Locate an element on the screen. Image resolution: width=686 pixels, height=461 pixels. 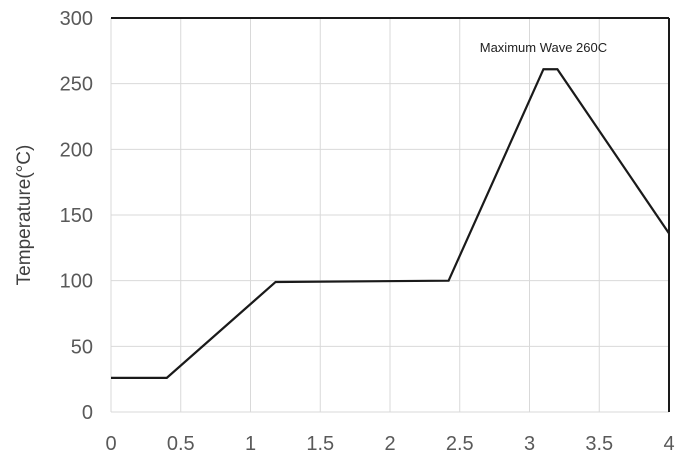
y-axis-ticks: 0 50 100 150 200 250 300 is located at coordinates (76, 216).